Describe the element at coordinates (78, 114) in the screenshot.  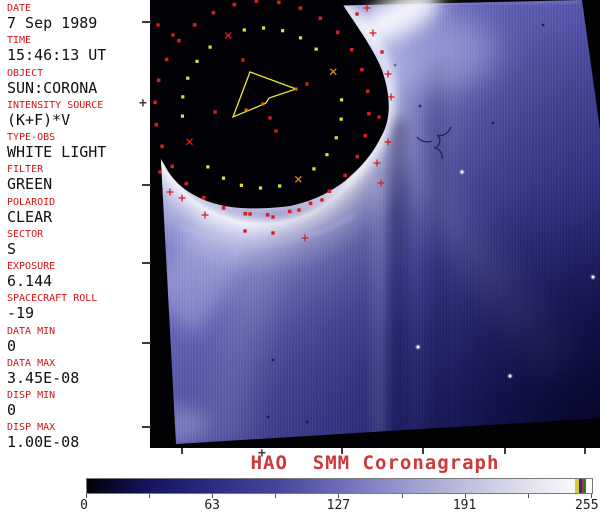
I see `metadata-field-intensity-source: INTENSITY SOURCE (K+F)*V` at that location.